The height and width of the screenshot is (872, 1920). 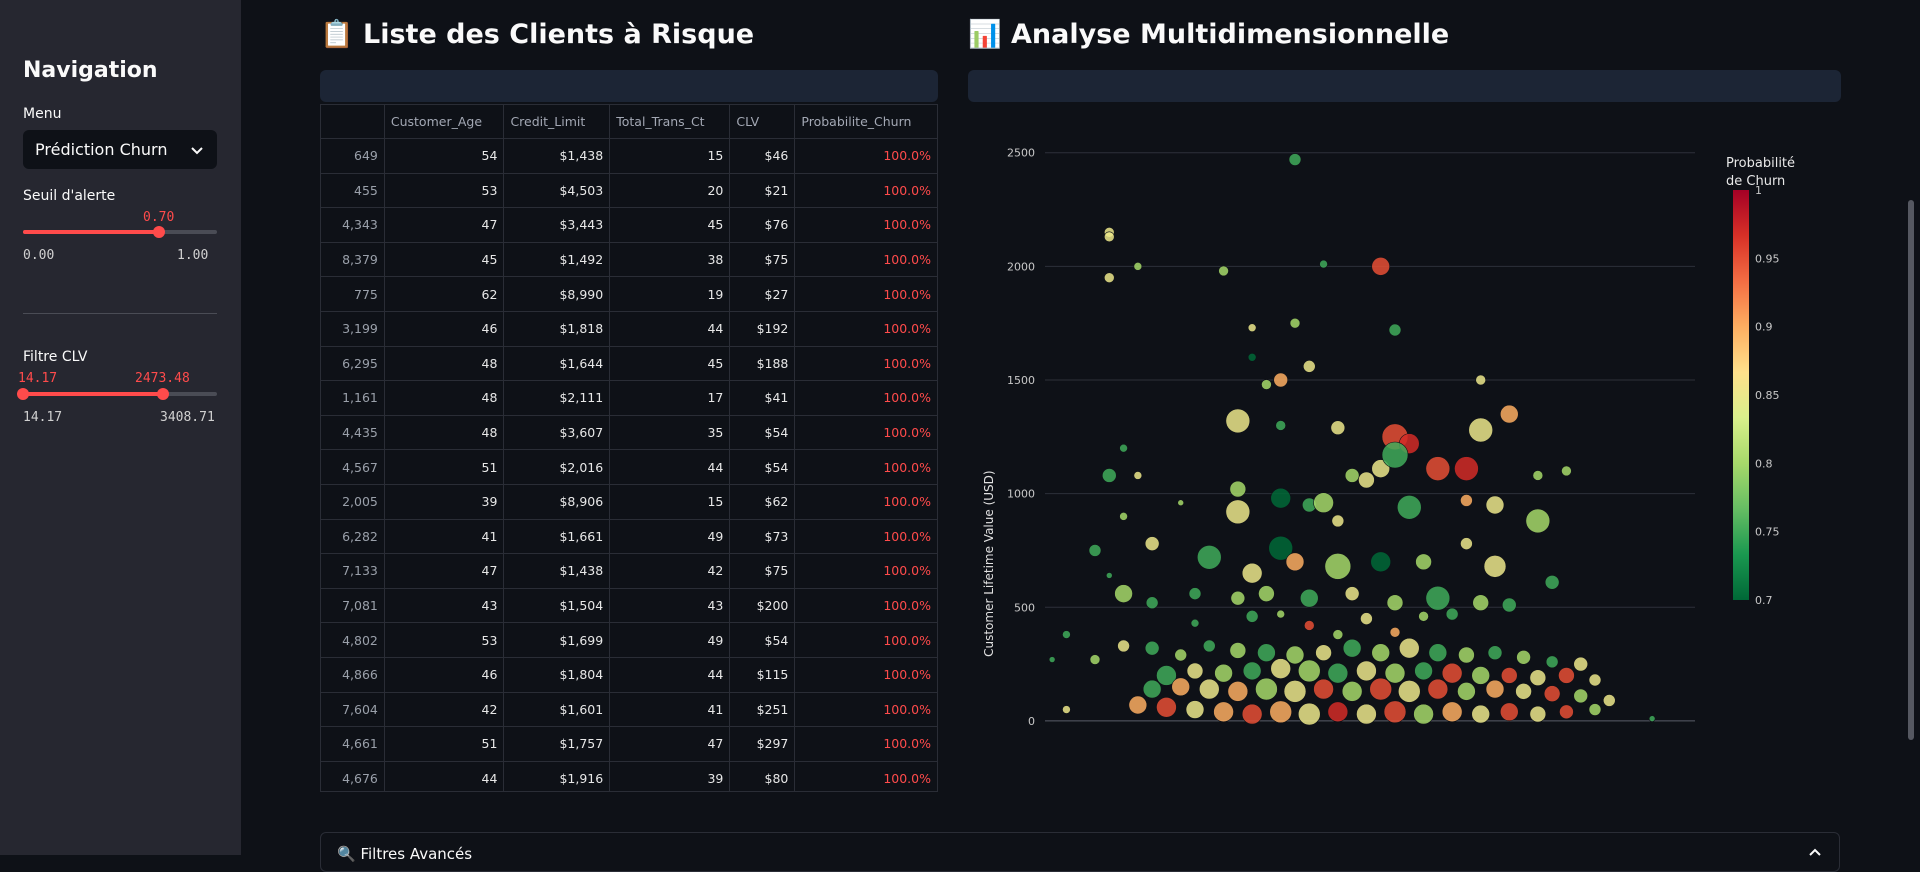 I want to click on table-row: 7,133 47 $1,438 42 $75 100.0%, so click(x=629, y=571).